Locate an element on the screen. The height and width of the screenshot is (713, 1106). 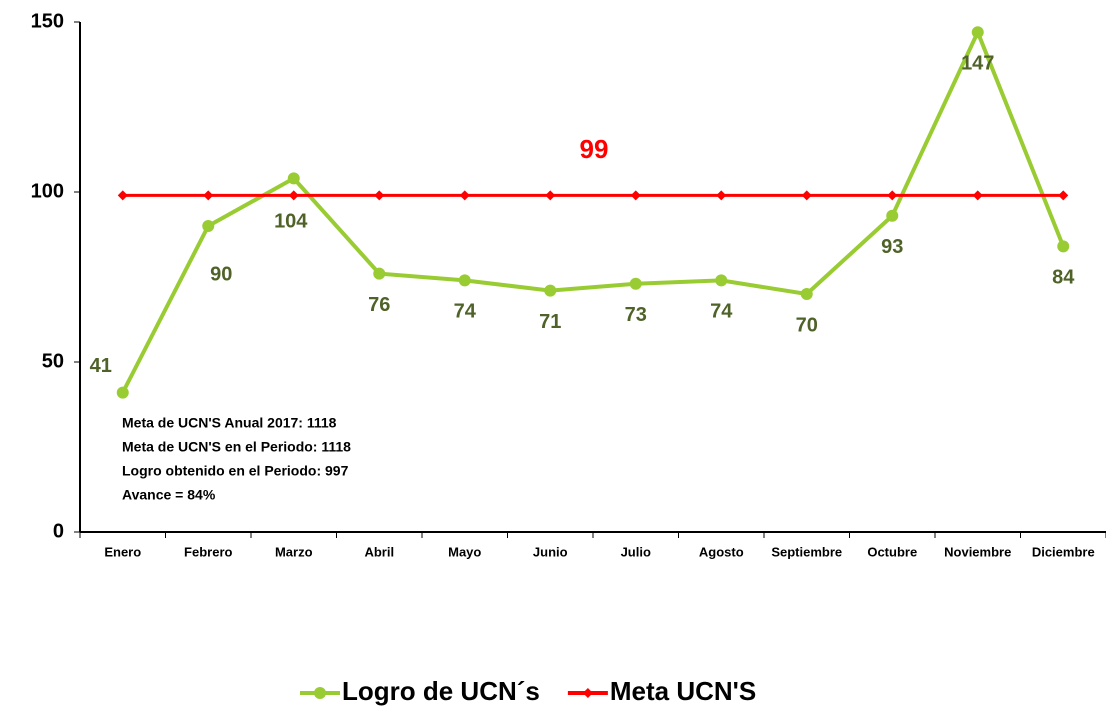
data-label: 104 is located at coordinates (291, 222).